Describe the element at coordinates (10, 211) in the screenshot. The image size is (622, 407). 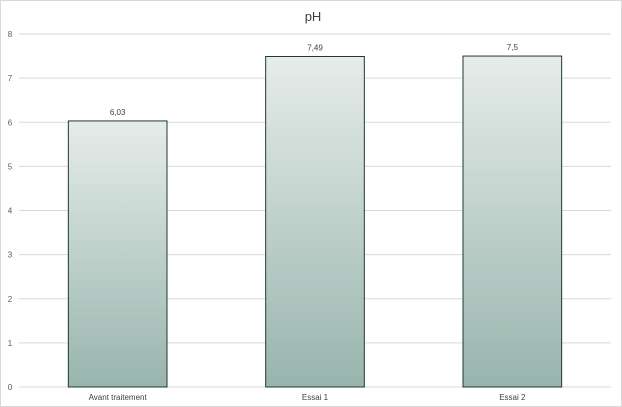
I see `y-tick-label: 4` at that location.